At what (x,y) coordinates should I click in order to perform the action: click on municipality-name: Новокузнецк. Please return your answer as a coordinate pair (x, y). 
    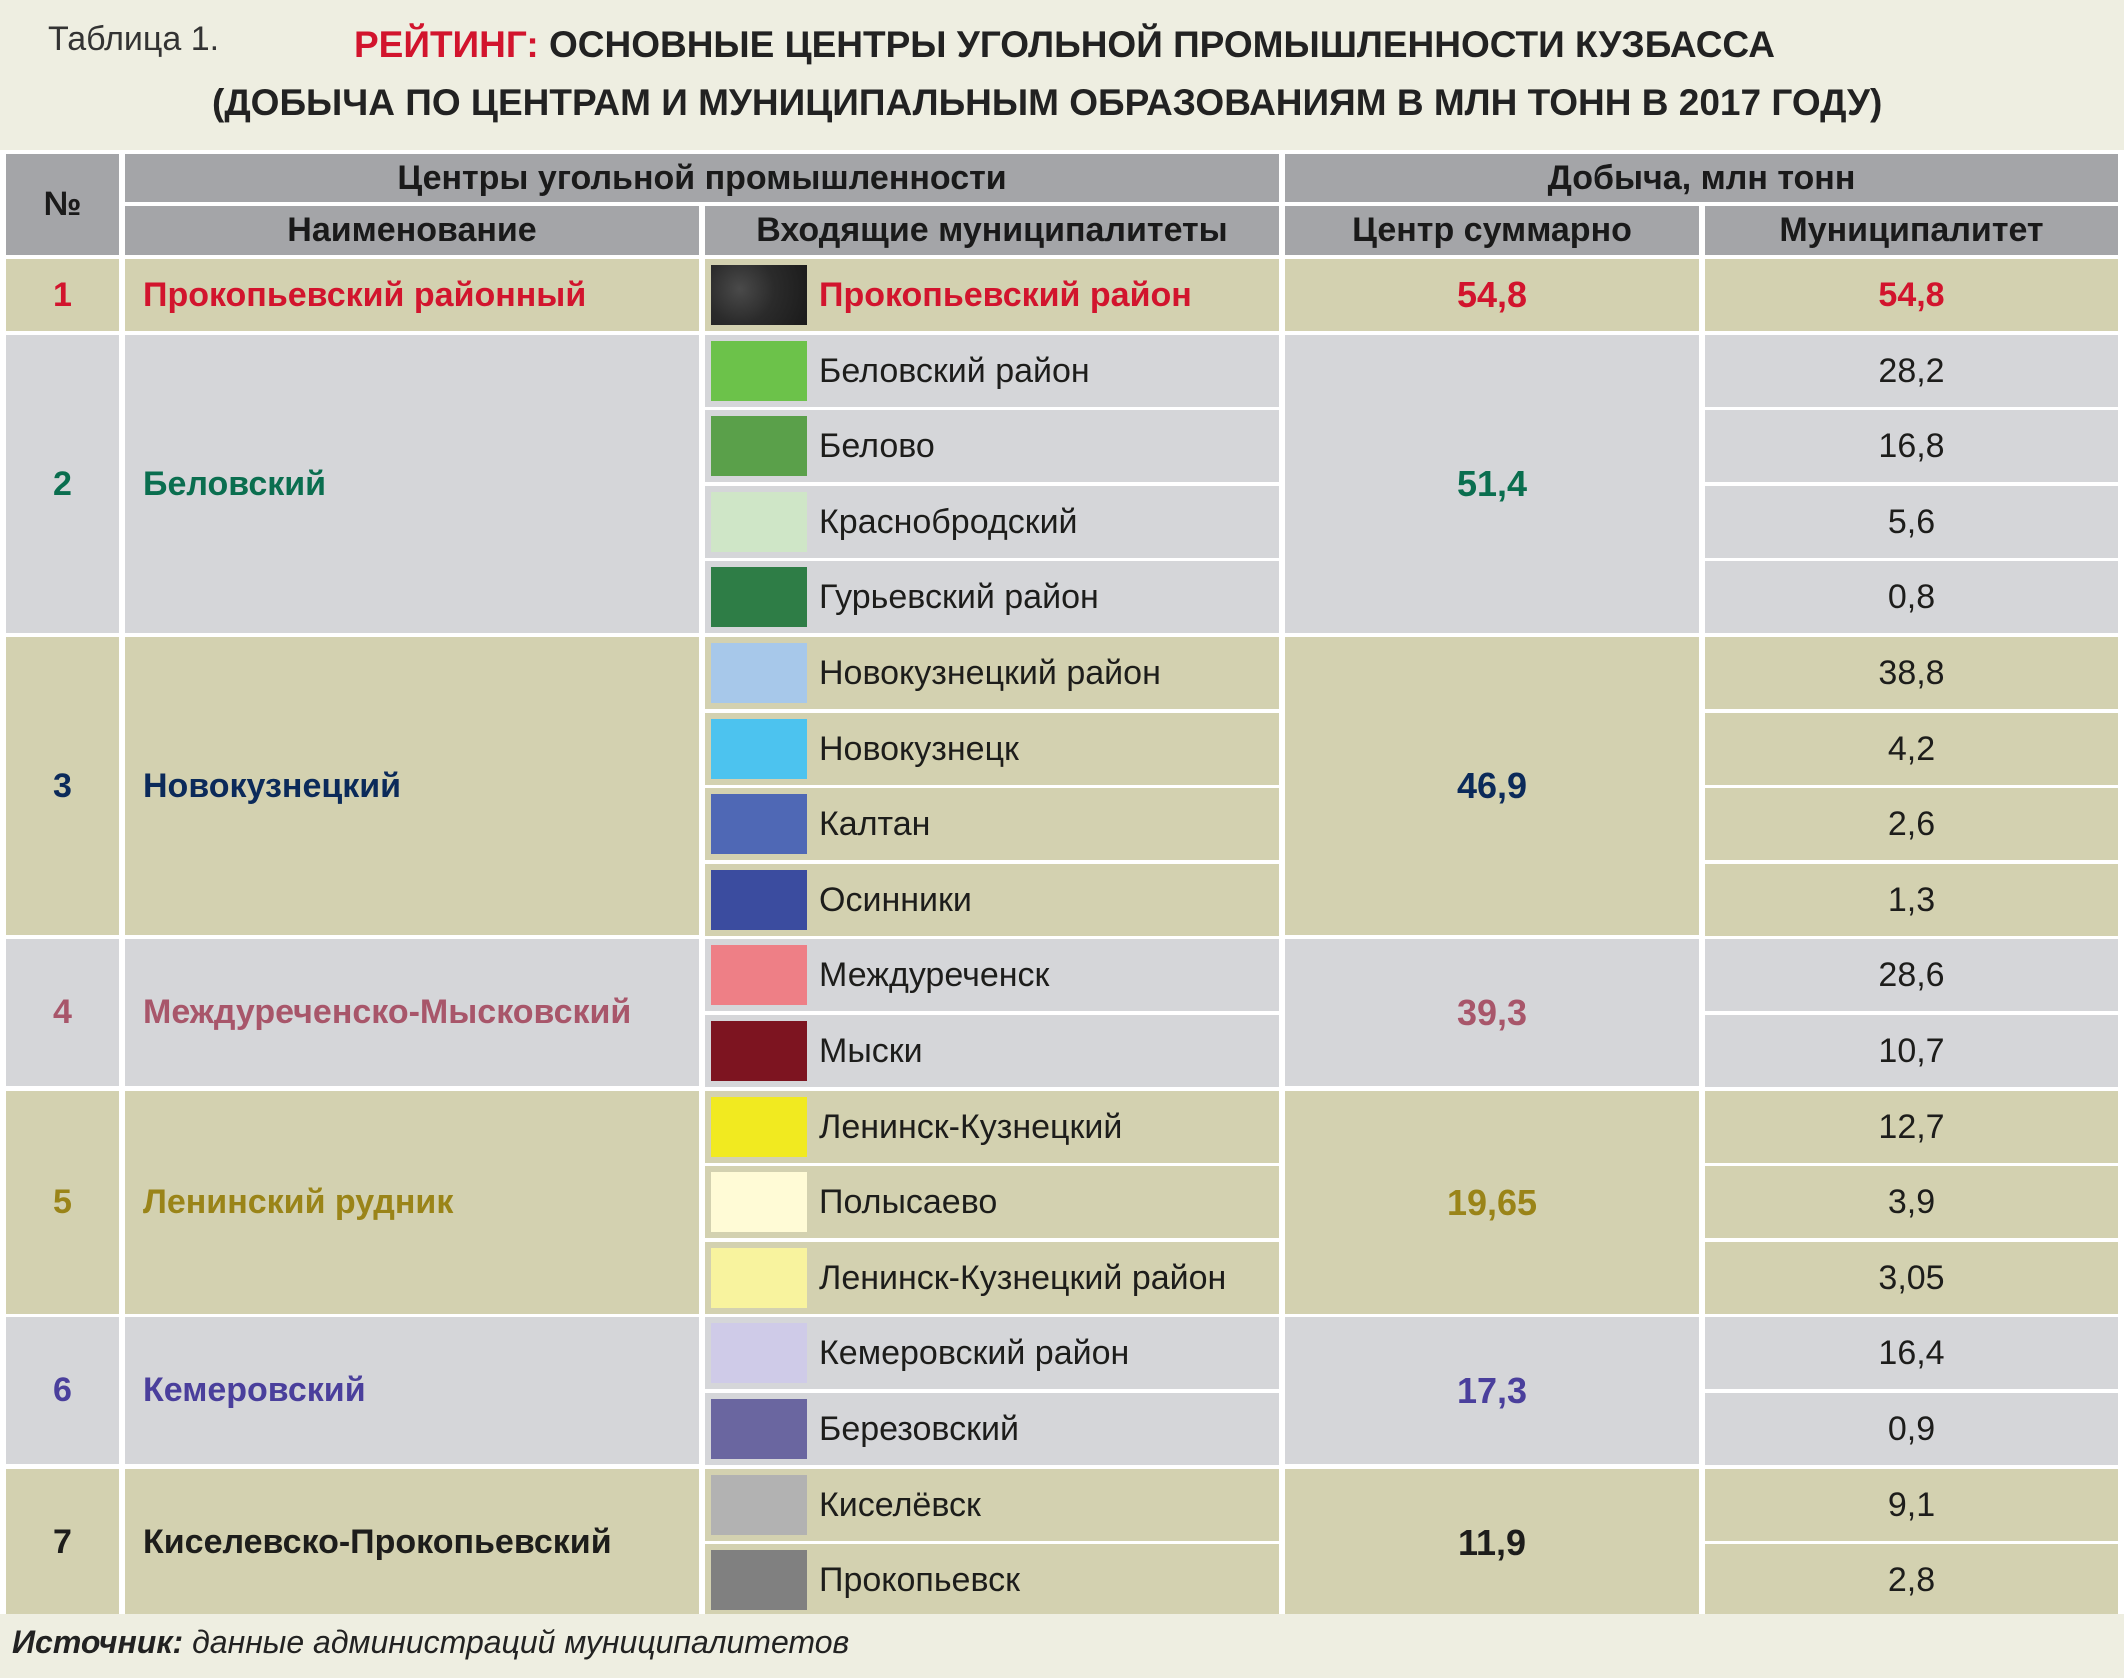
    Looking at the image, I should click on (919, 748).